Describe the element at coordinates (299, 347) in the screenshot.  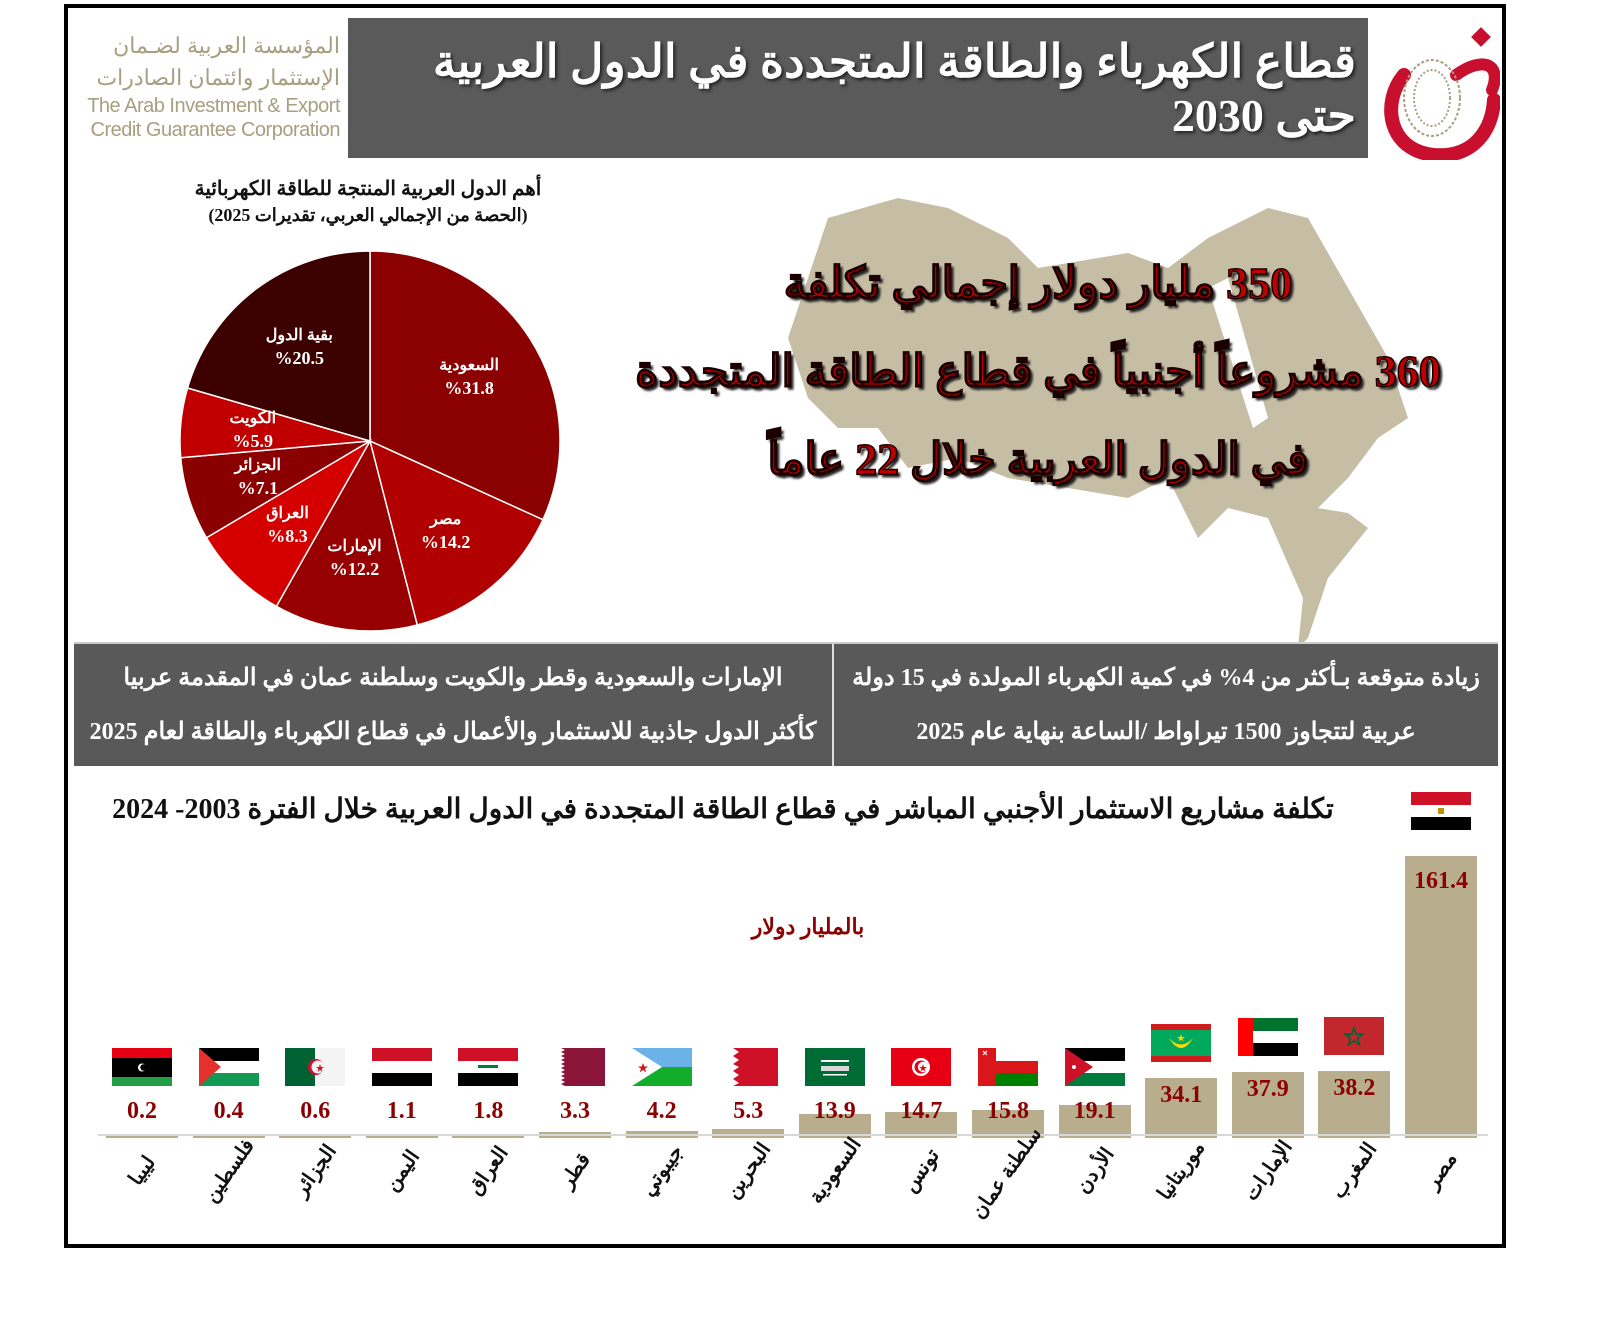
I see `pie-slice-label: بقية الدول %20.5` at that location.